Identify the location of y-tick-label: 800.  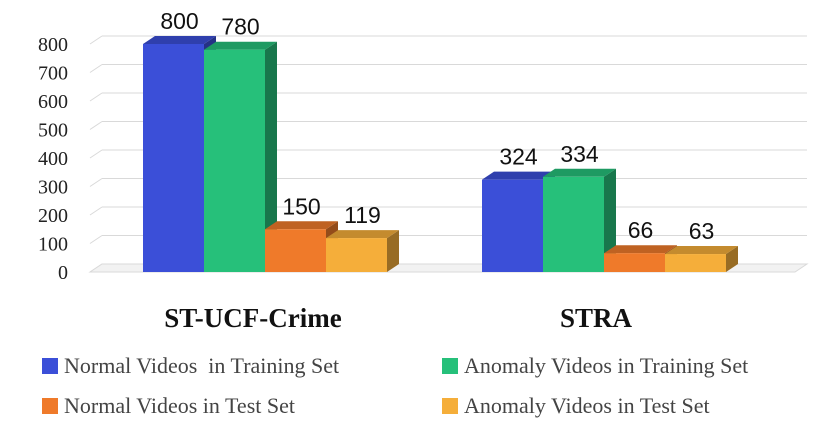
(53, 45).